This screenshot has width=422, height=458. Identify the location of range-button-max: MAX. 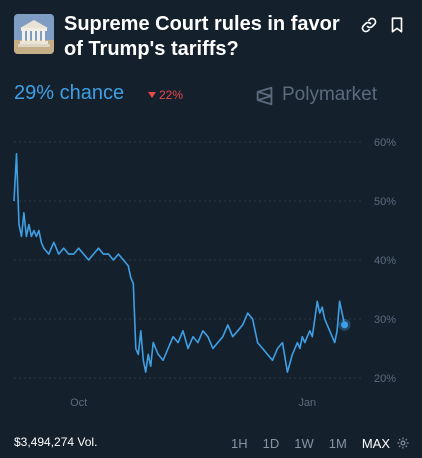
(375, 443).